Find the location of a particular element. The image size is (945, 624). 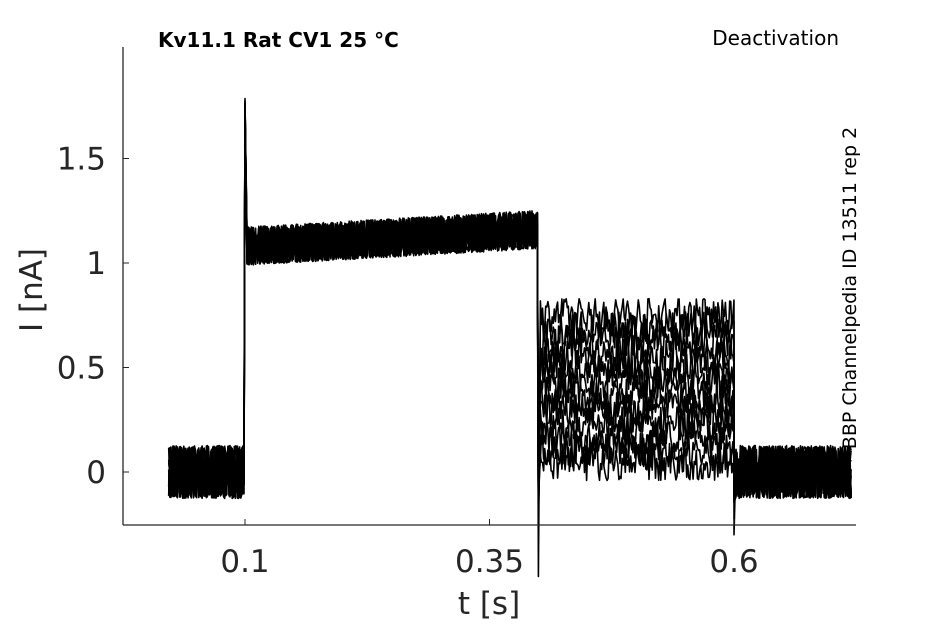

y-tick-label: 1 is located at coordinates (96, 264).